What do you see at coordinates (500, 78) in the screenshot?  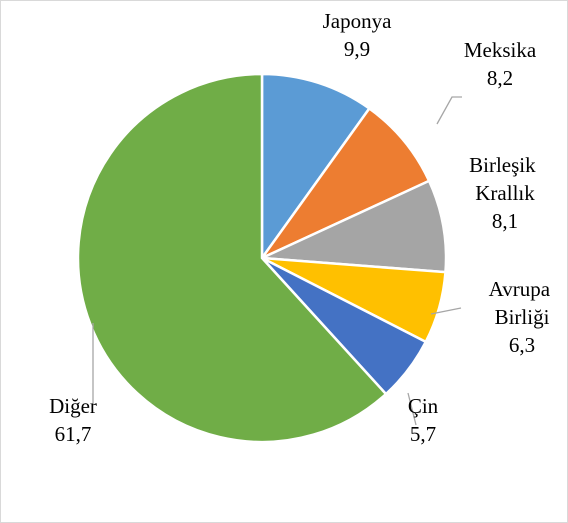 I see `value-label: 8,2` at bounding box center [500, 78].